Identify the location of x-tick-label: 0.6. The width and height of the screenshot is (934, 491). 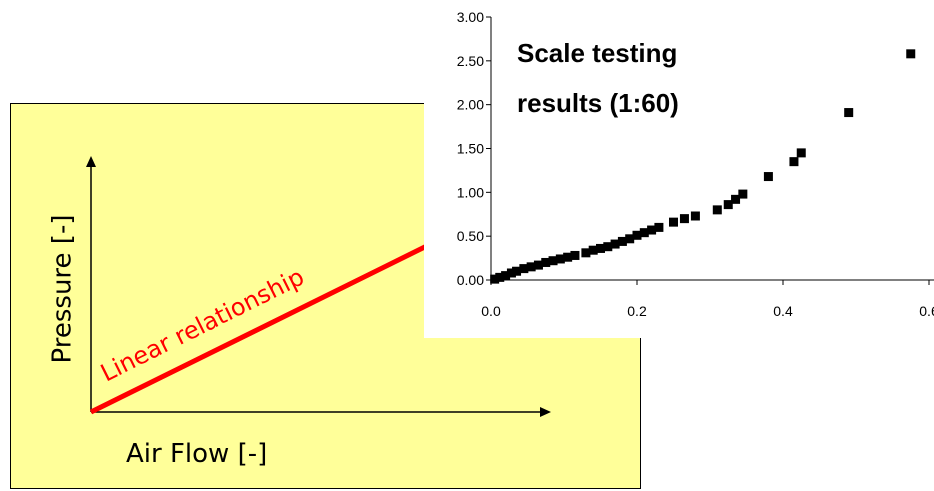
(926, 311).